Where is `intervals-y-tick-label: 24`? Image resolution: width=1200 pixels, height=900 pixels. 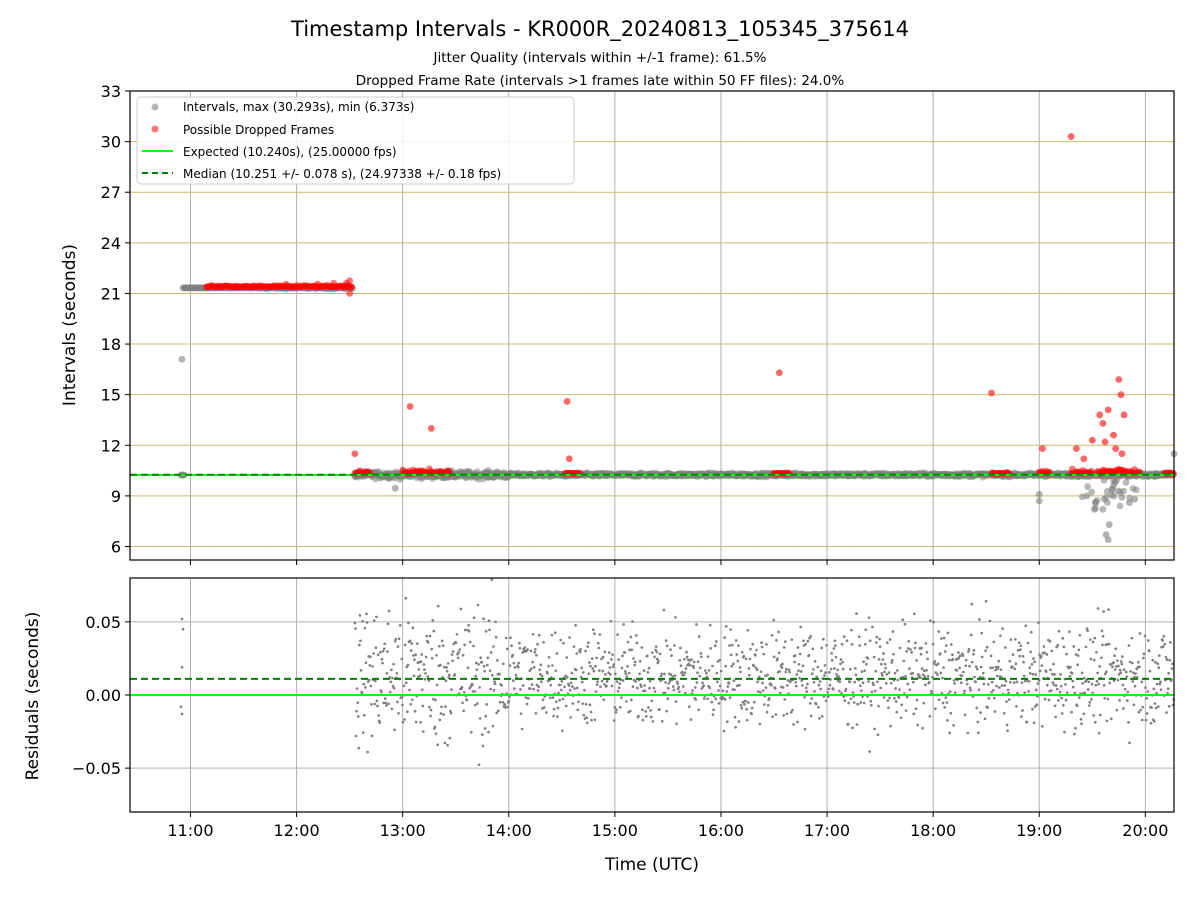 intervals-y-tick-label: 24 is located at coordinates (111, 243).